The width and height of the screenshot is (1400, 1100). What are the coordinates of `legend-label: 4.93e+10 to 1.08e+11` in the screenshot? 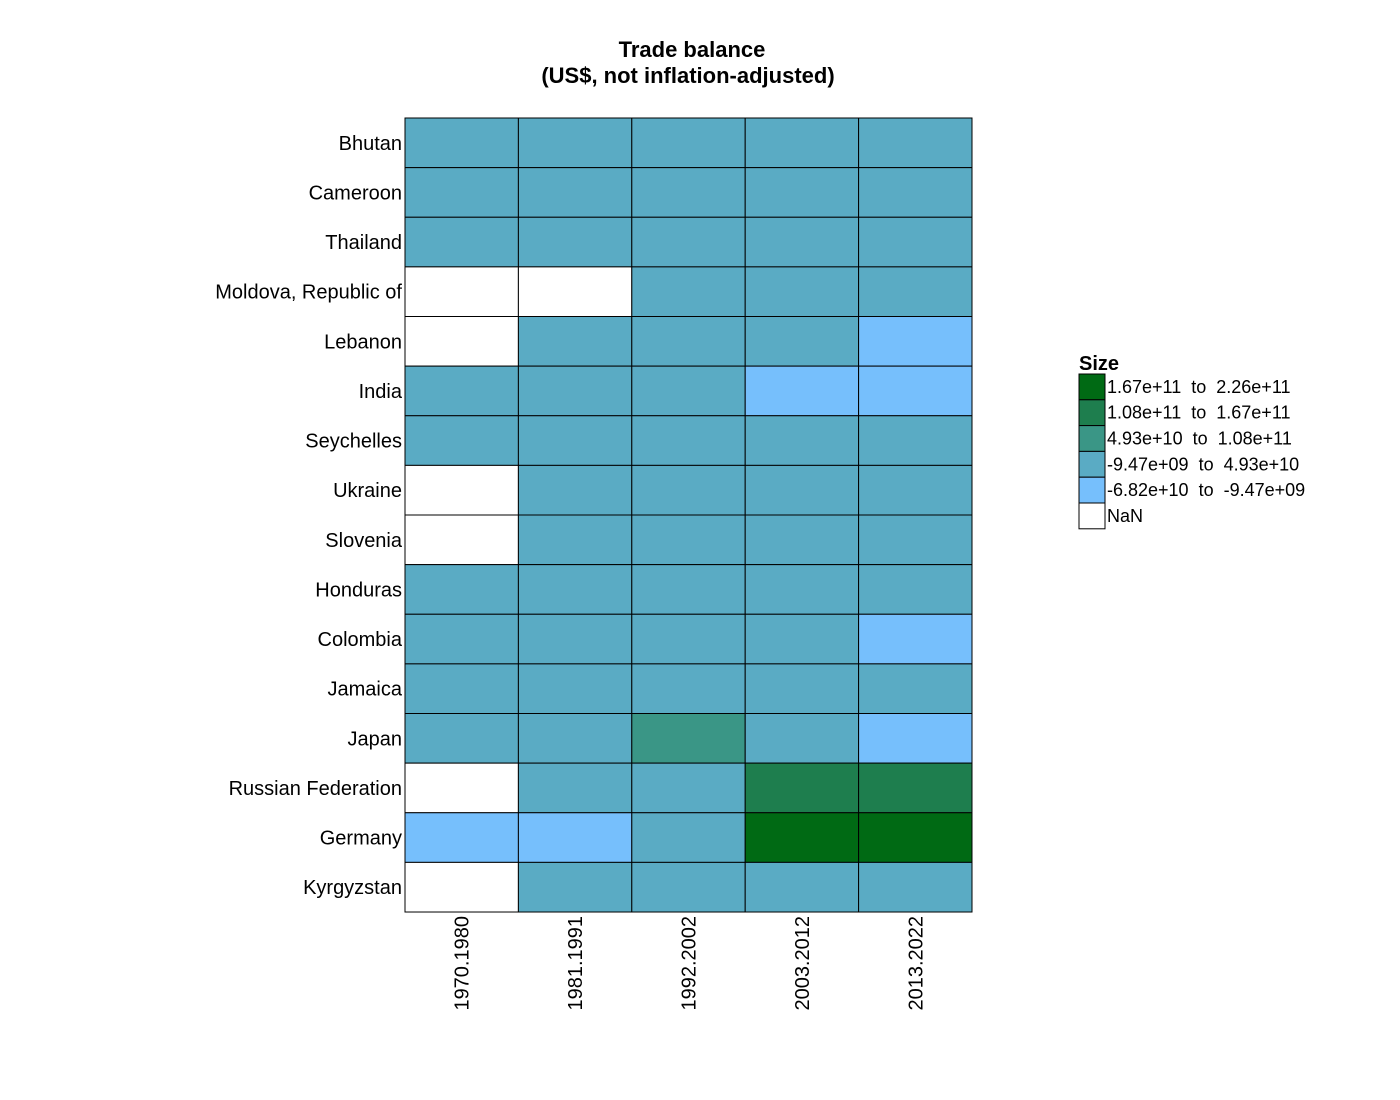 It's located at (1199, 439).